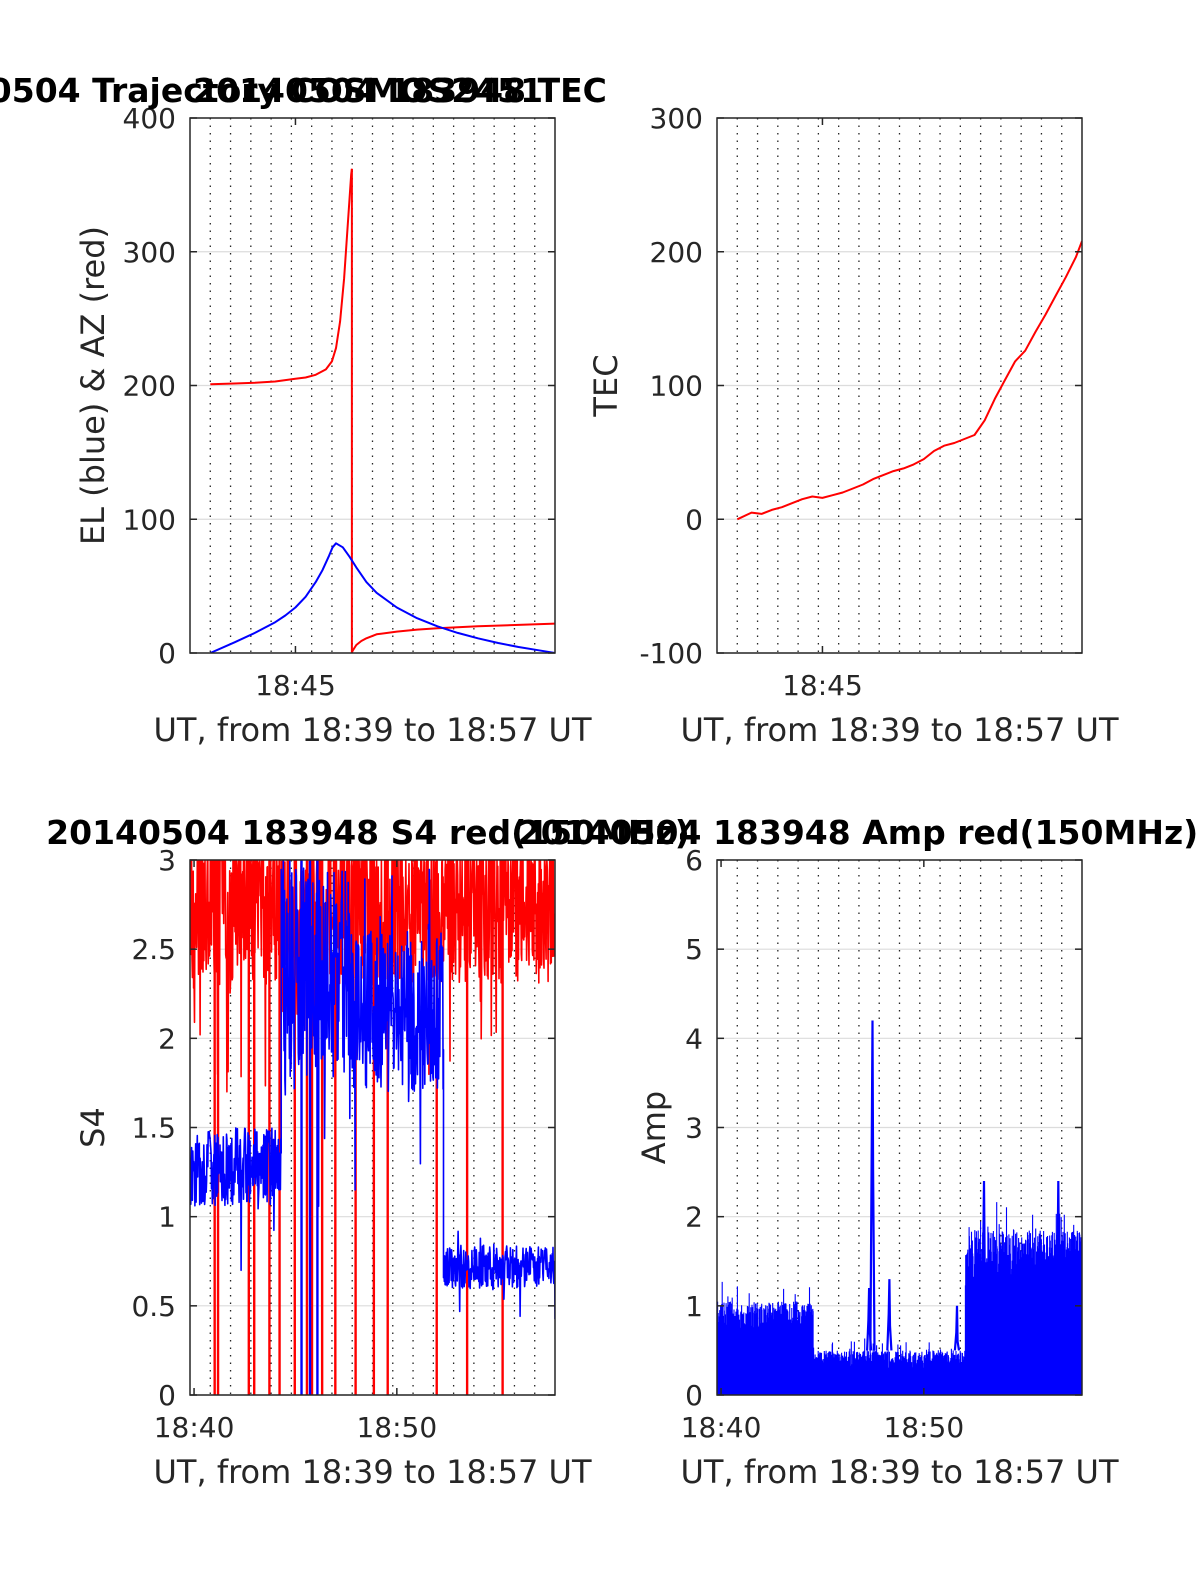 Image resolution: width=1200 pixels, height=1575 pixels. I want to click on tec-title: 20140504 183948 TEC, so click(400, 90).